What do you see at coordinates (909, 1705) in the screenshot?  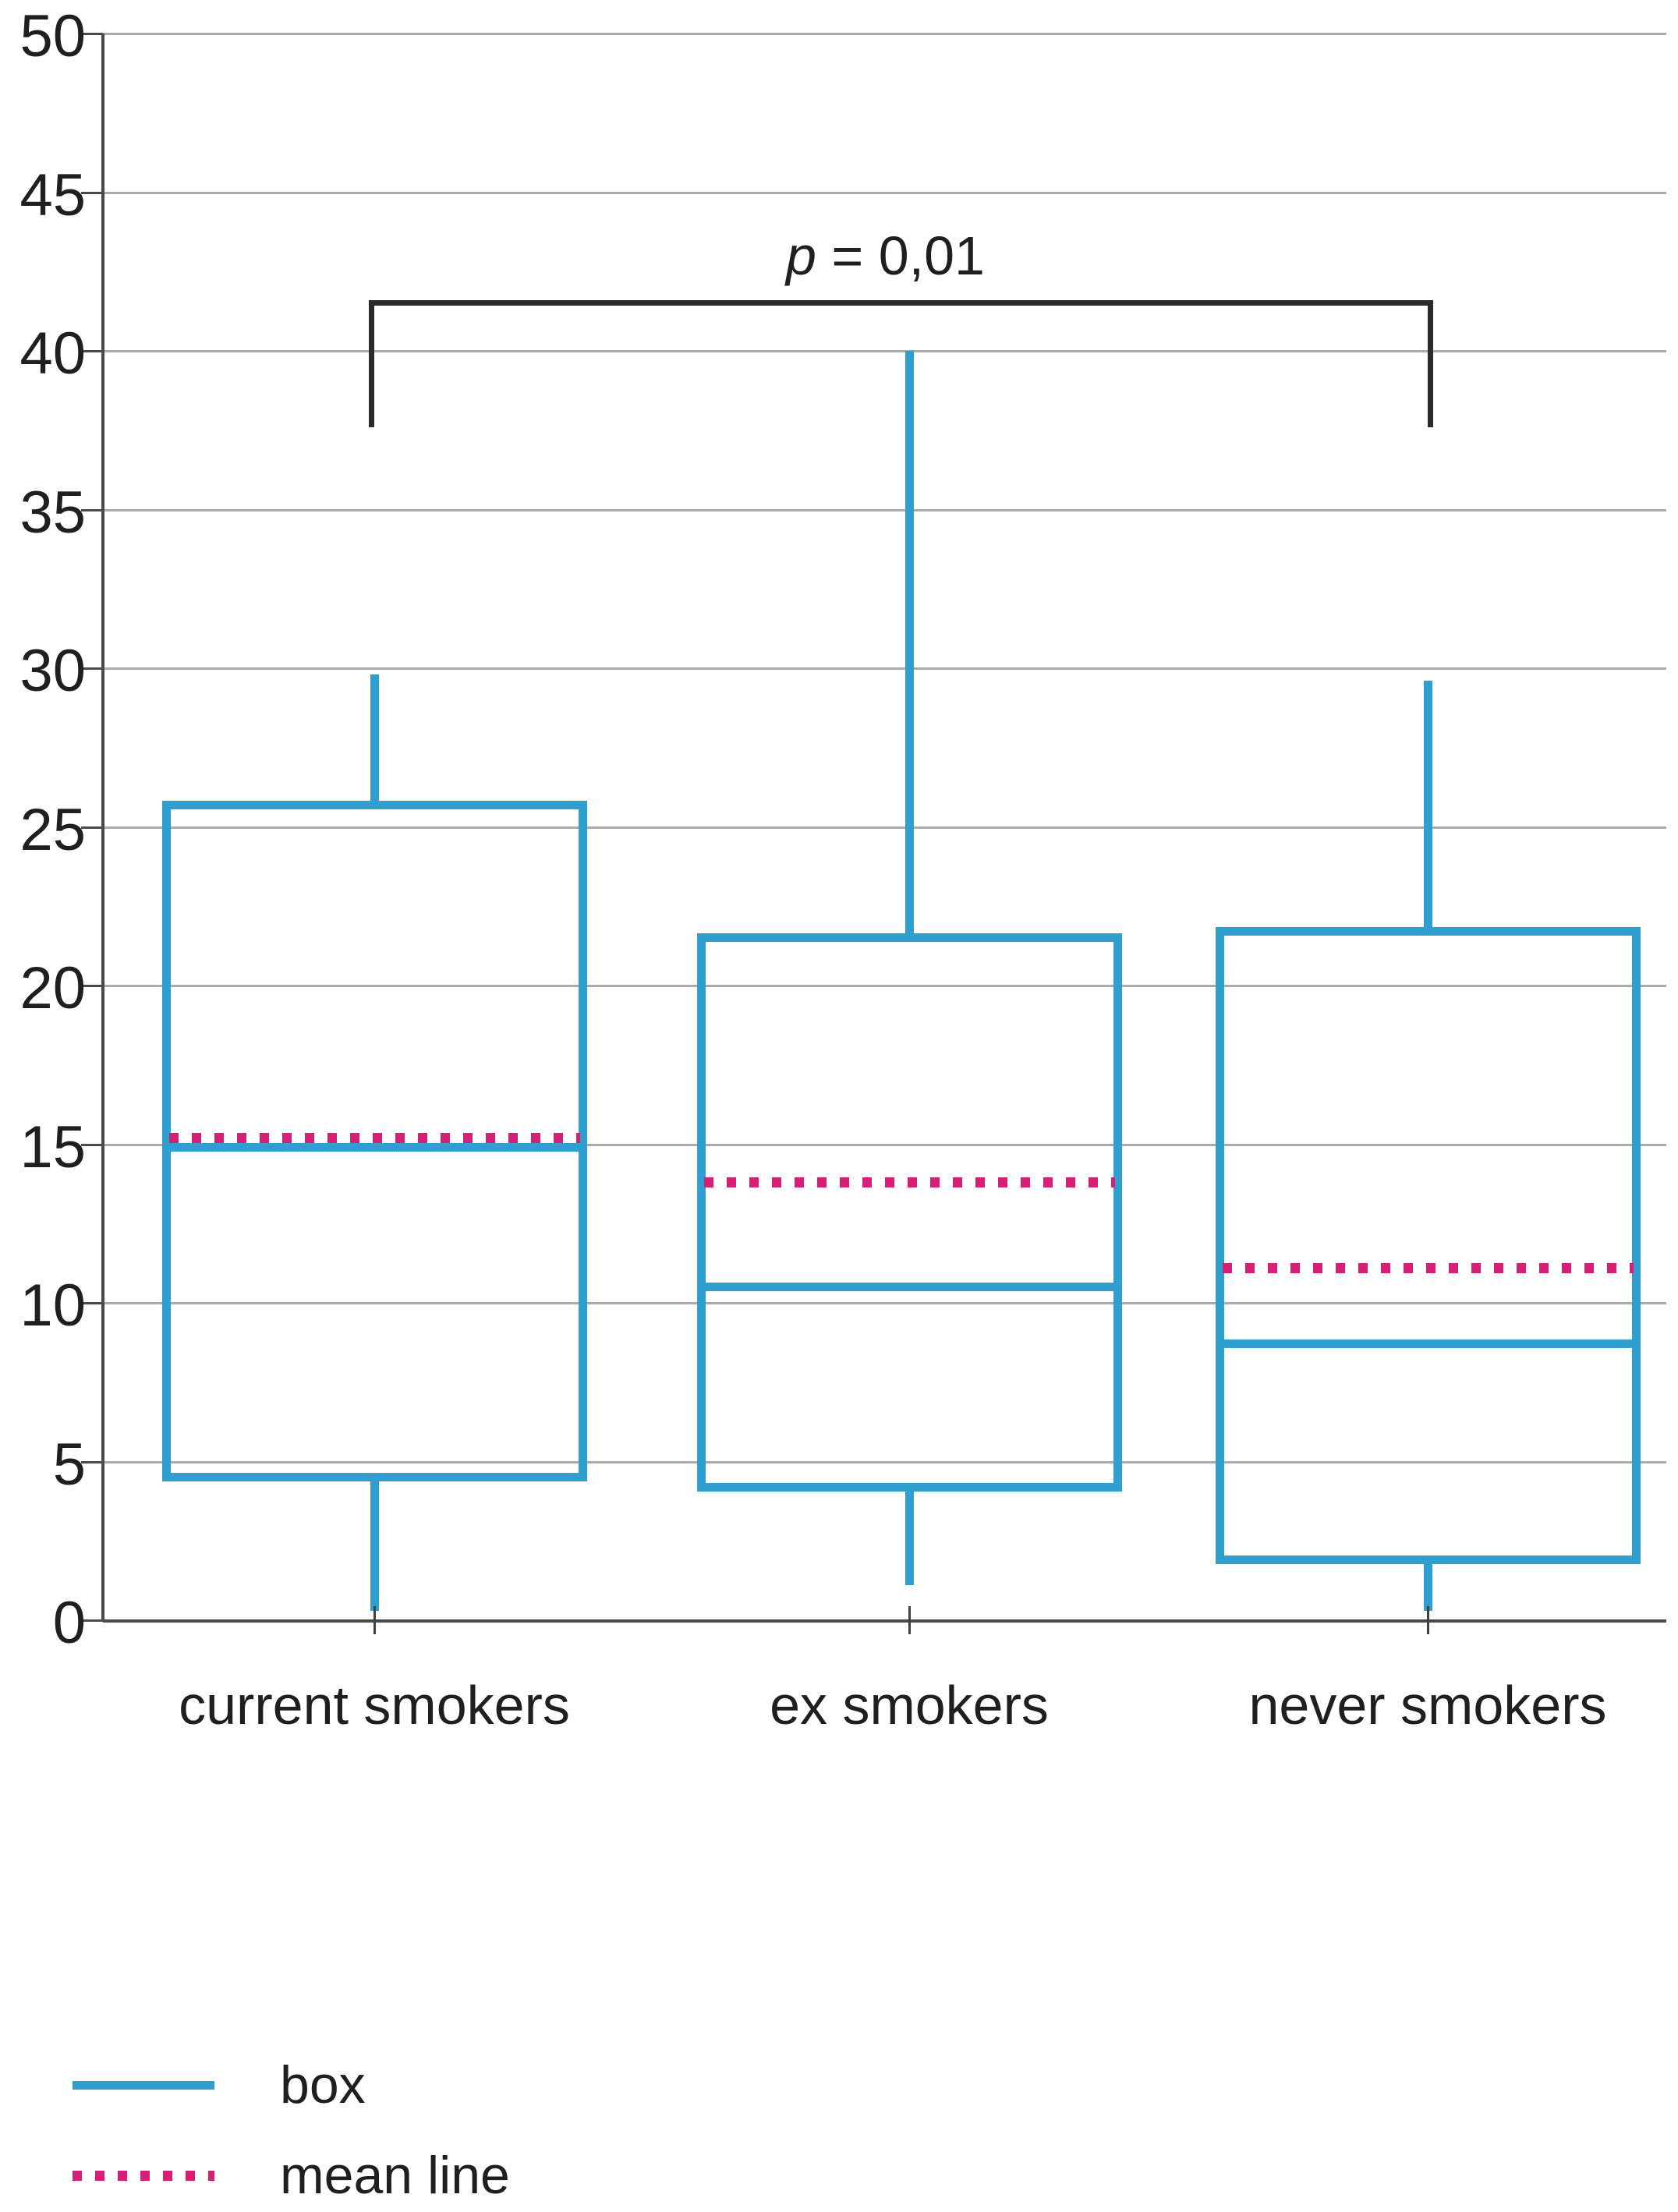 I see `x-axis-category-label: ex smokers` at bounding box center [909, 1705].